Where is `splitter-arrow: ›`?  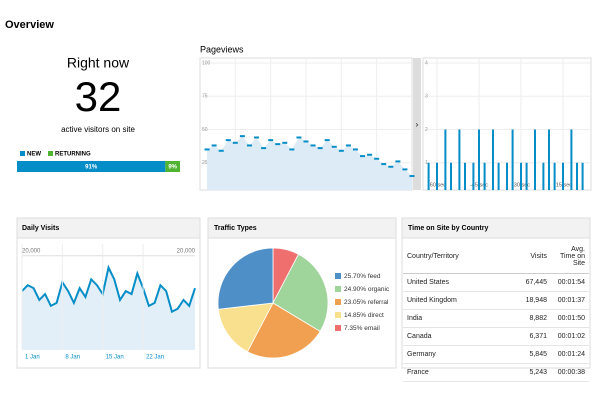
splitter-arrow: › is located at coordinates (417, 124).